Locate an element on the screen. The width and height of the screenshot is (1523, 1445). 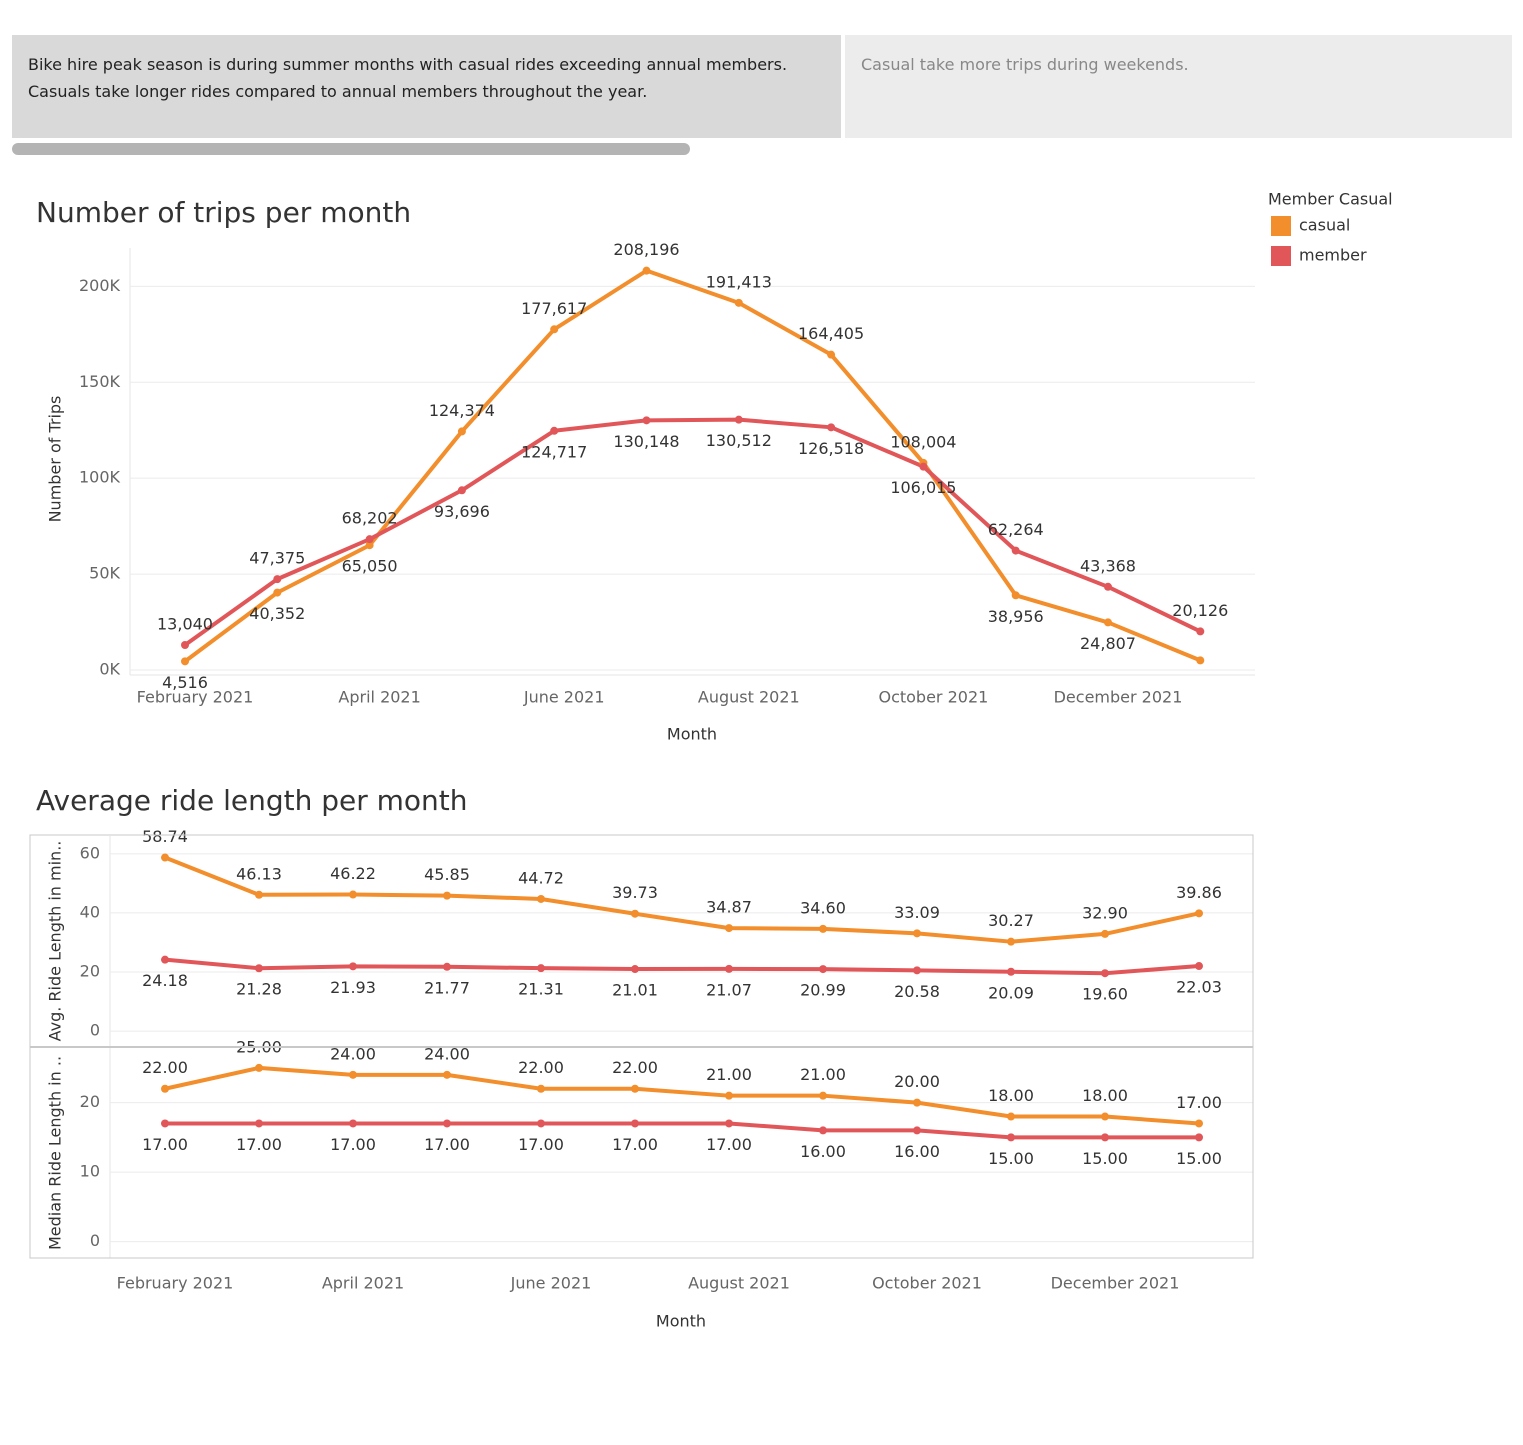
y-axis-label: Number of Trips is located at coordinates (55, 459).